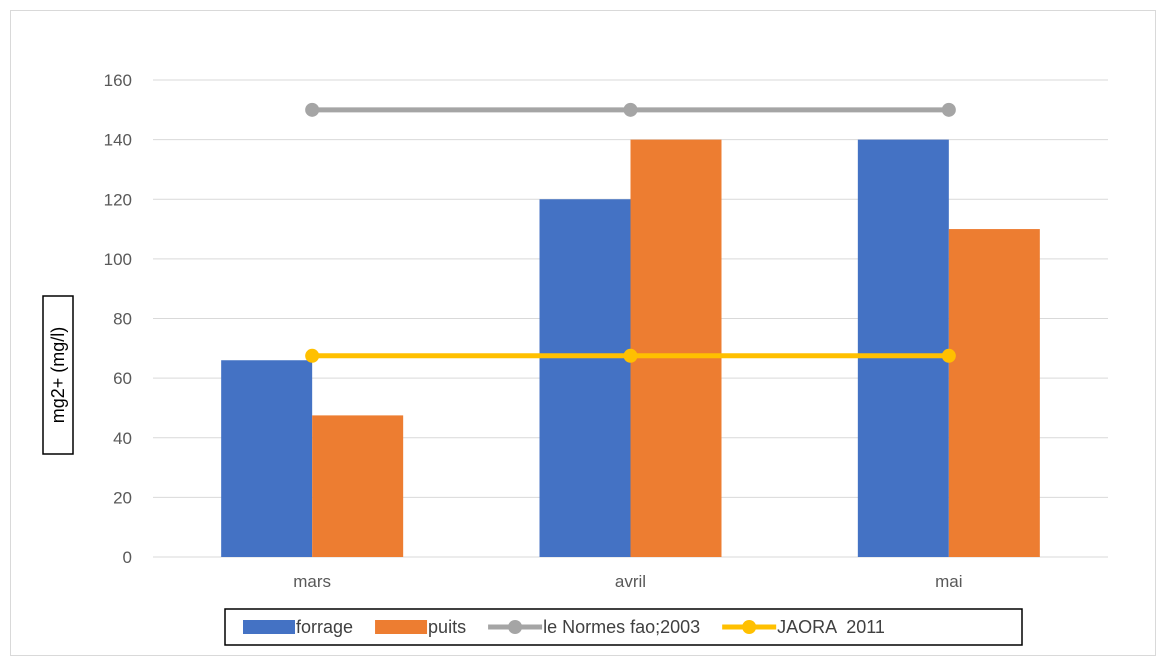 The width and height of the screenshot is (1166, 659). I want to click on point-le Normes fao;2003-mars, so click(312, 109).